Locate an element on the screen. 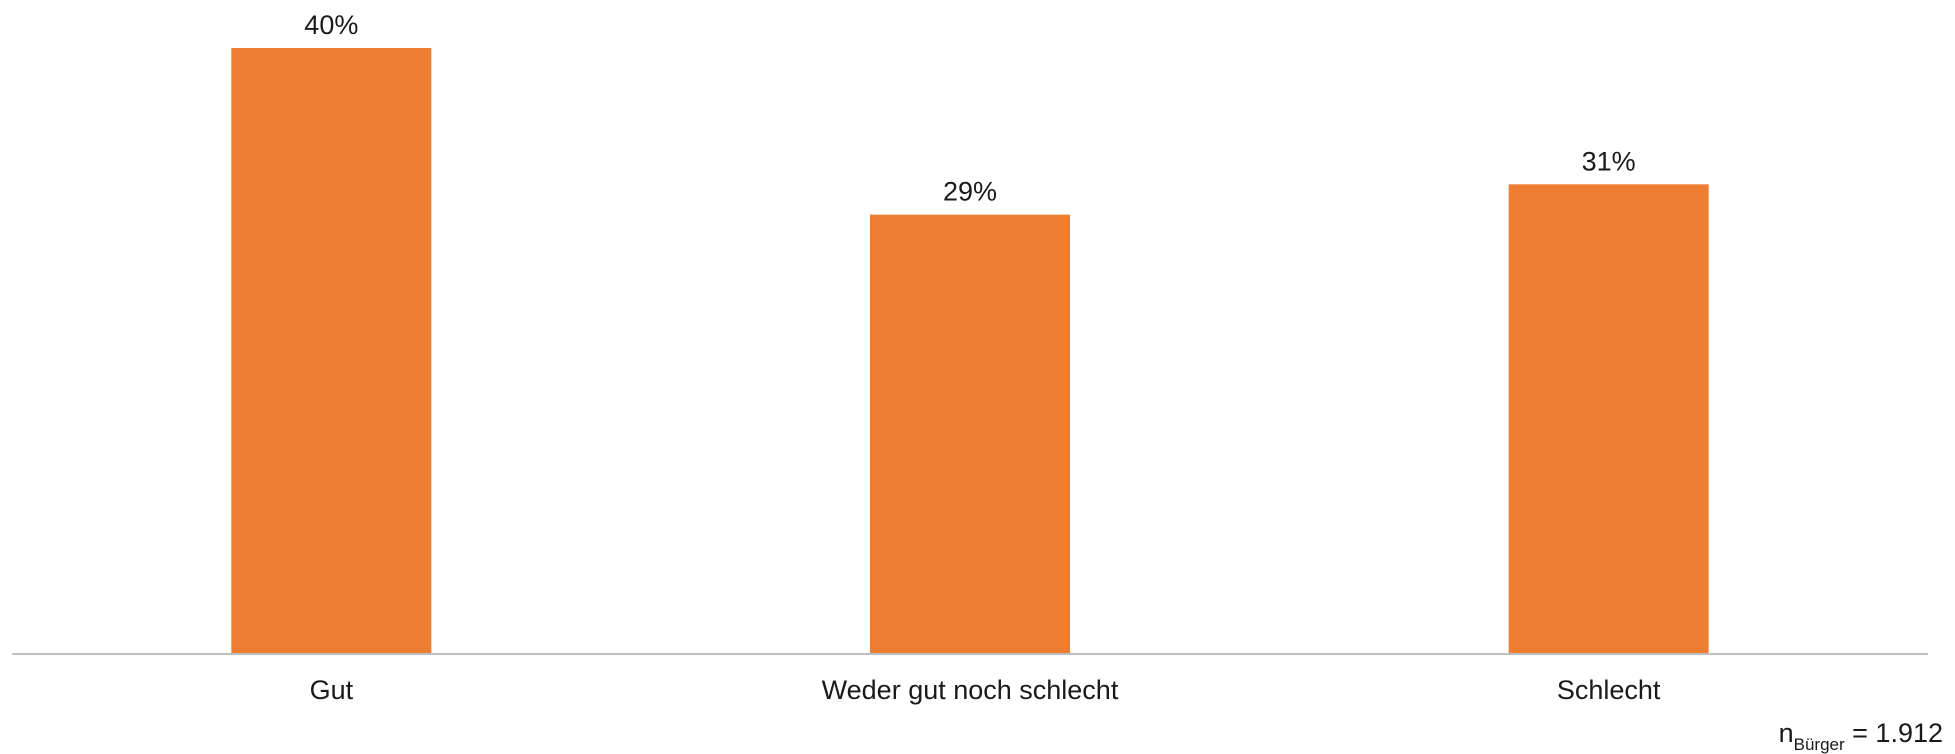 Image resolution: width=1955 pixels, height=754 pixels. value-label-0: 40% is located at coordinates (331, 25).